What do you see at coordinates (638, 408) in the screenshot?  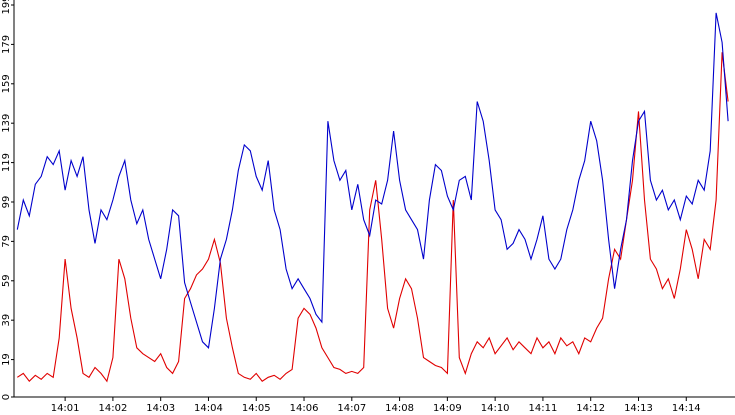 I see `x-tick-label: 14:13` at bounding box center [638, 408].